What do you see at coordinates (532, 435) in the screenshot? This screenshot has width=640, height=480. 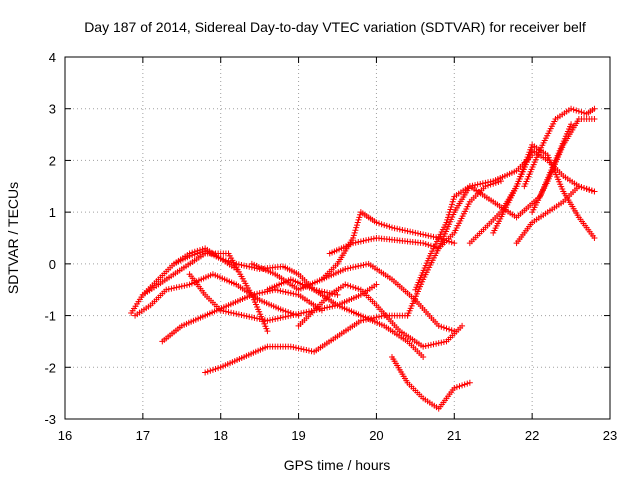 I see `x-tick-label: 22` at bounding box center [532, 435].